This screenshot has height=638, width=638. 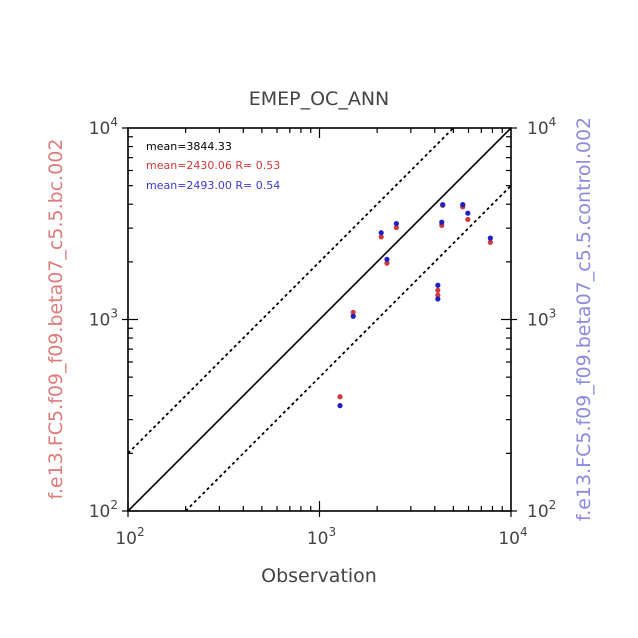 I want to click on x-tick-label: 10⁴, so click(x=512, y=537).